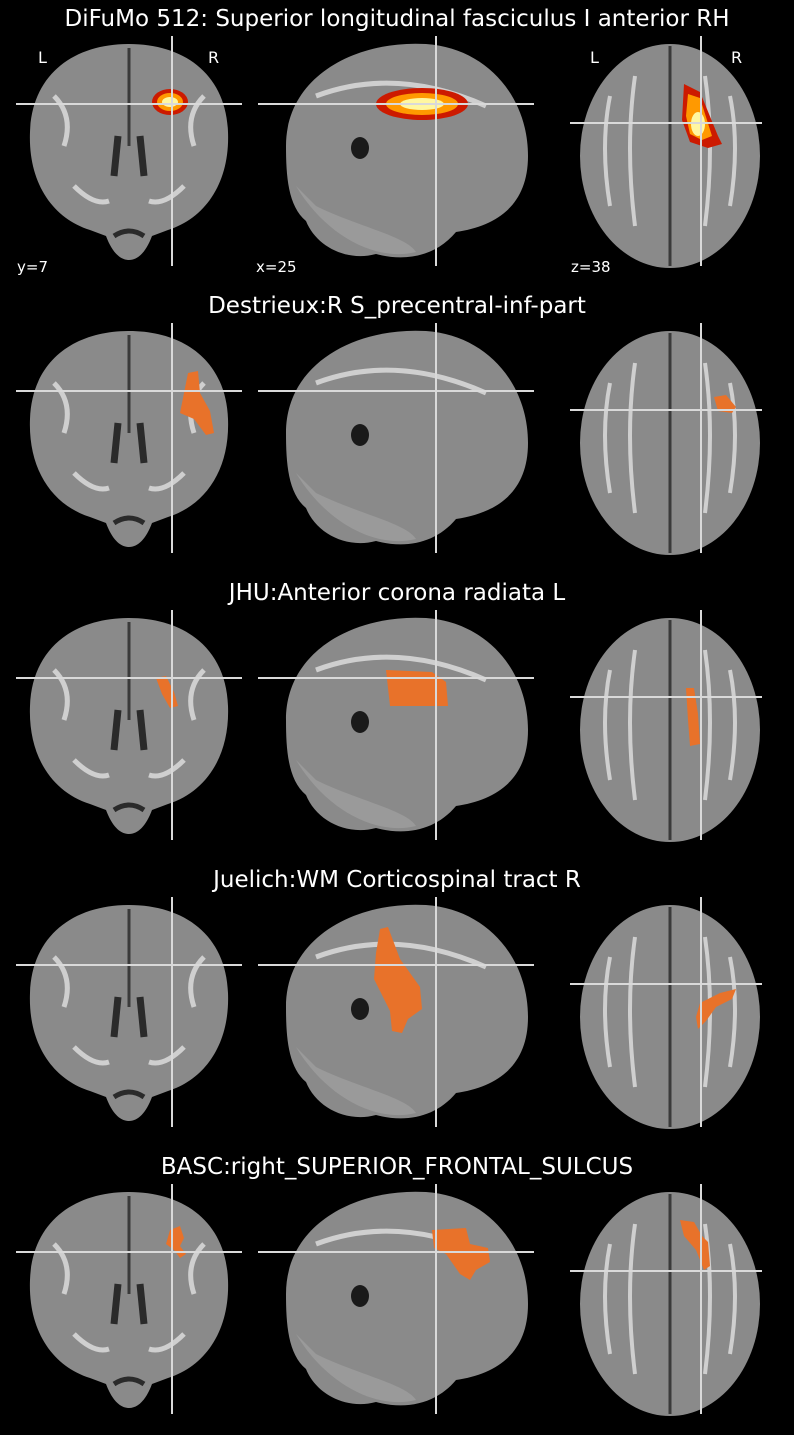  I want to click on panel-title: BASC:right_SUPERIOR_FRONTAL_SULCUS, so click(397, 1167).